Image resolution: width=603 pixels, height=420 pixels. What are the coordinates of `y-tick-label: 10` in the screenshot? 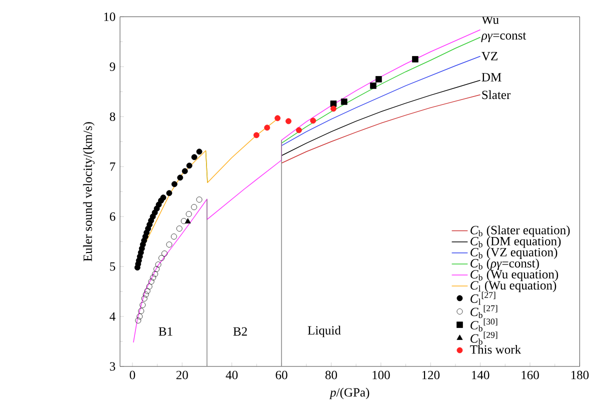 It's located at (110, 17).